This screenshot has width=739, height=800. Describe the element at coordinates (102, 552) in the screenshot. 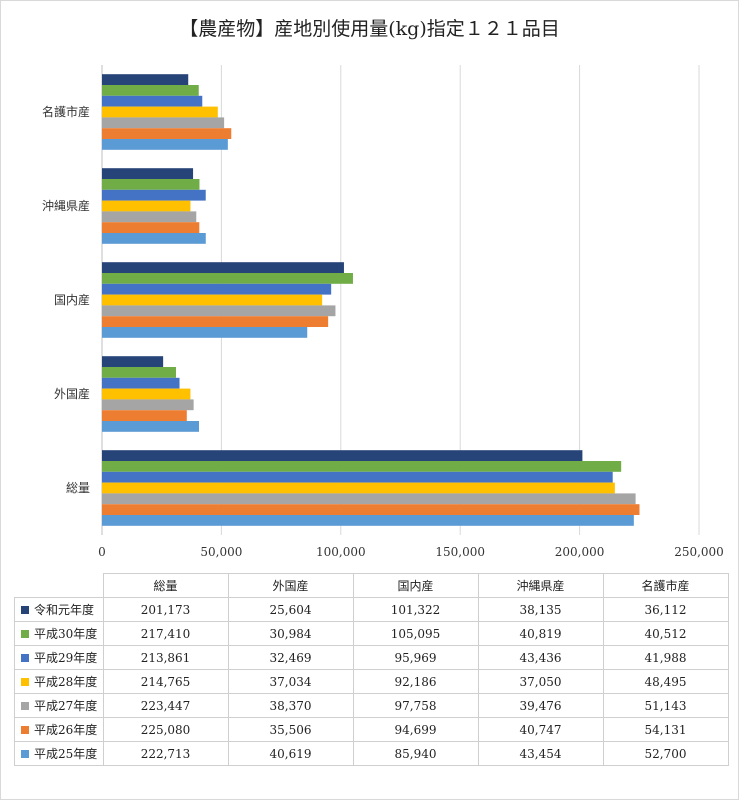

I see `x-tick-label: 0` at that location.